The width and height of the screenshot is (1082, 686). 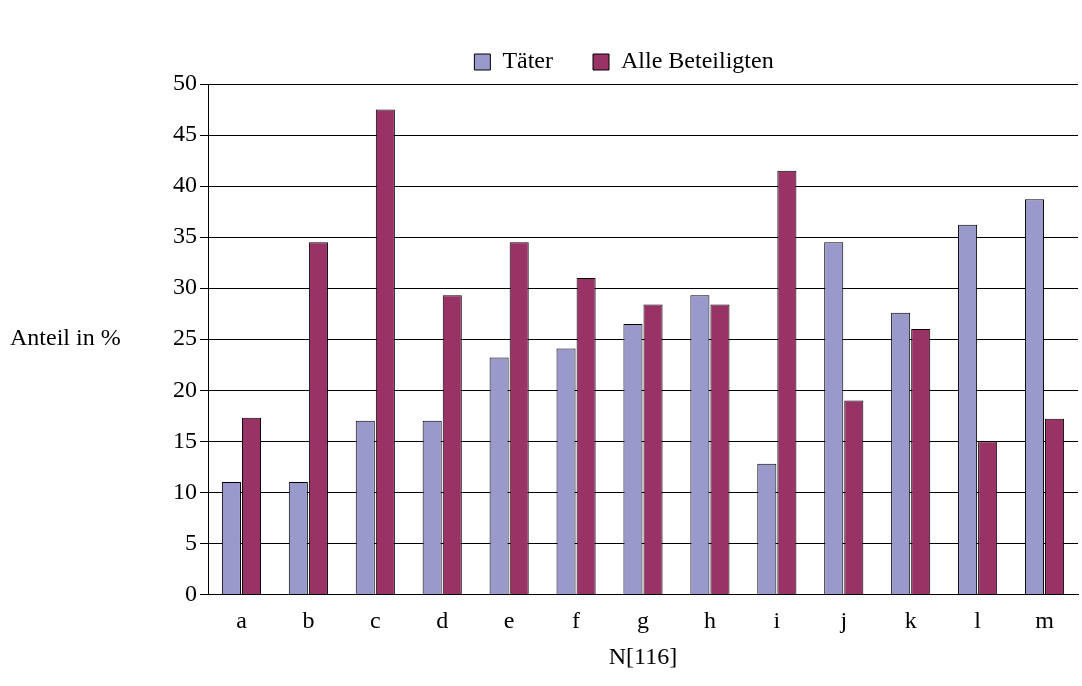 I want to click on legend-label: Täter, so click(x=528, y=60).